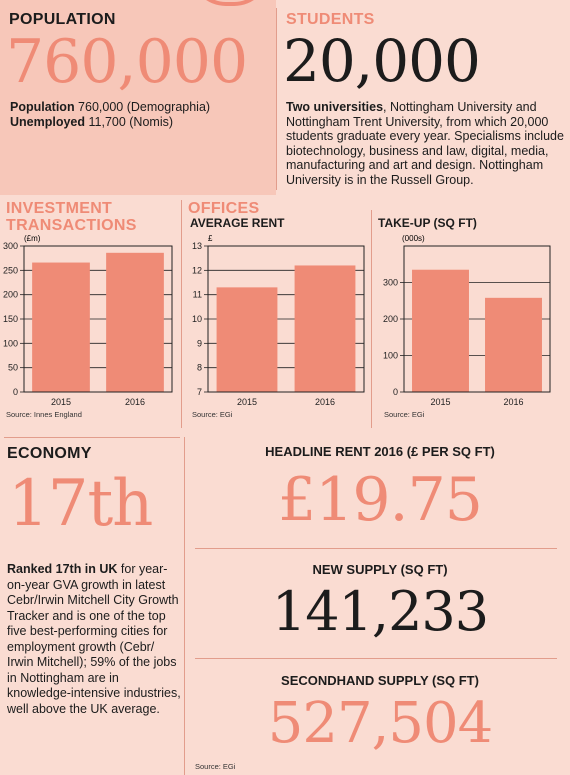 The height and width of the screenshot is (775, 570). I want to click on new-supply-label: NEW SUPPLY (SQ FT), so click(380, 569).